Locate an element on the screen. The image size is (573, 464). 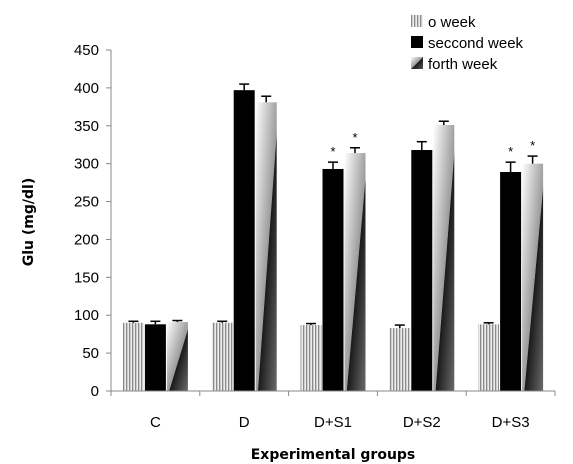
legend: o week seccond week forth week is located at coordinates (467, 43).